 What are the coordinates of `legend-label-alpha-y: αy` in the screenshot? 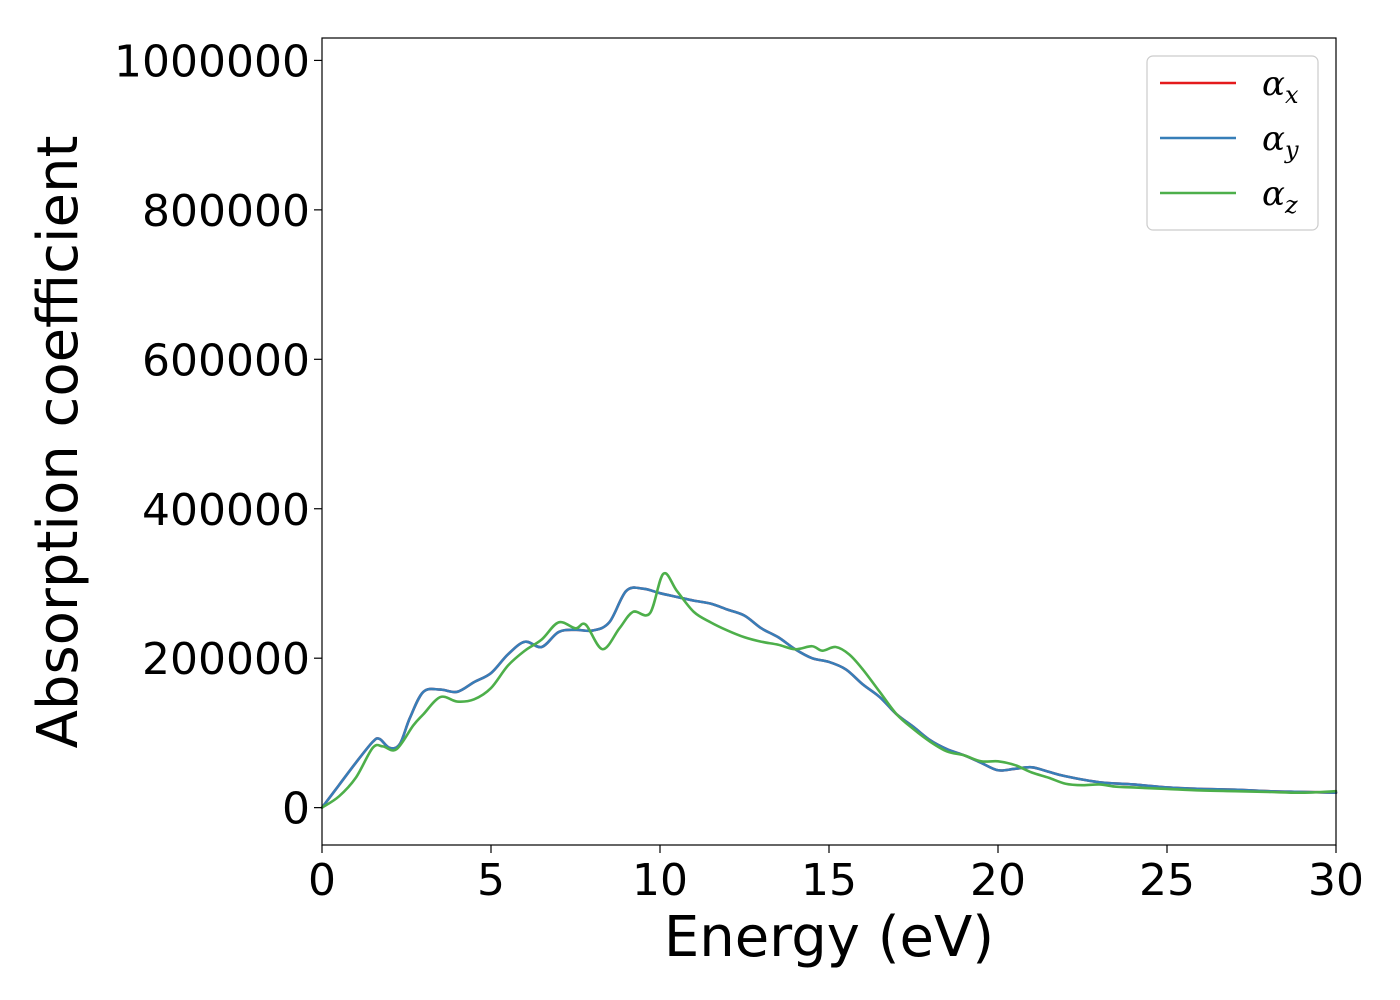 It's located at (1280, 141).